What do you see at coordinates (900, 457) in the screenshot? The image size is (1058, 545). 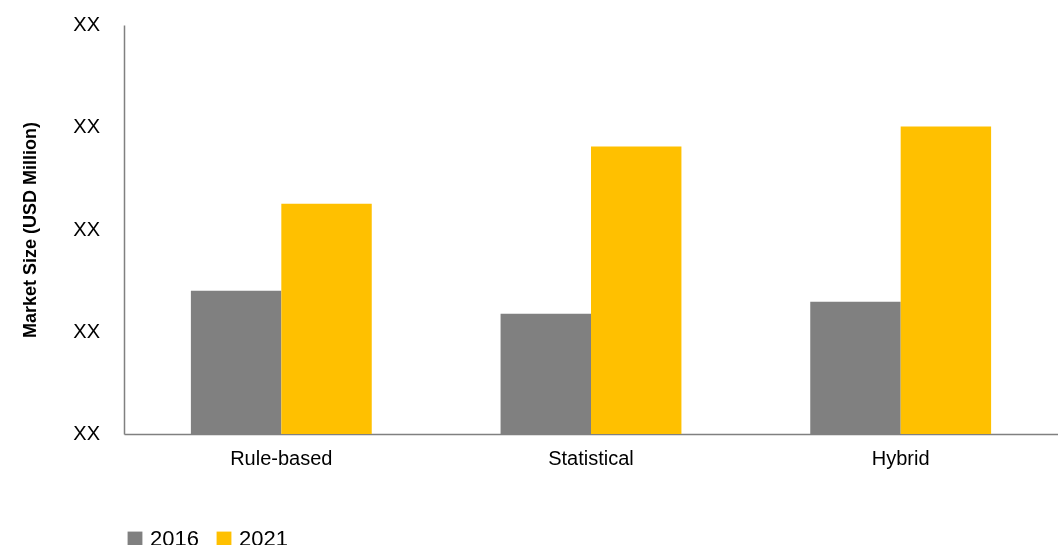 I see `x-tick-label: Hybrid` at bounding box center [900, 457].